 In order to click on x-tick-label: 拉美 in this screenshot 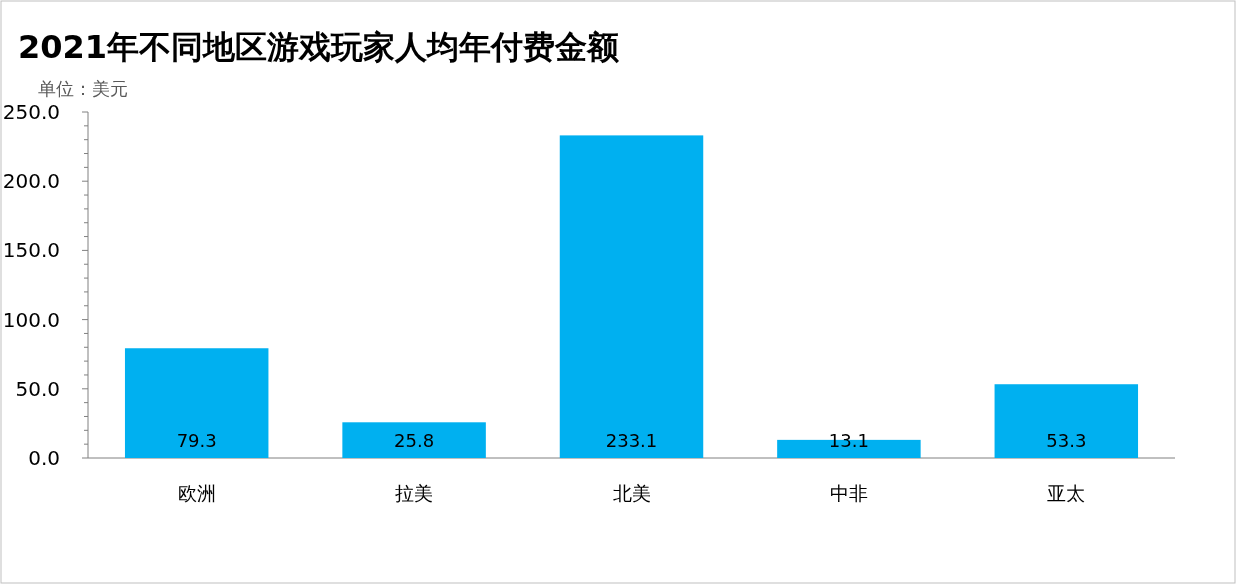, I will do `click(414, 493)`.